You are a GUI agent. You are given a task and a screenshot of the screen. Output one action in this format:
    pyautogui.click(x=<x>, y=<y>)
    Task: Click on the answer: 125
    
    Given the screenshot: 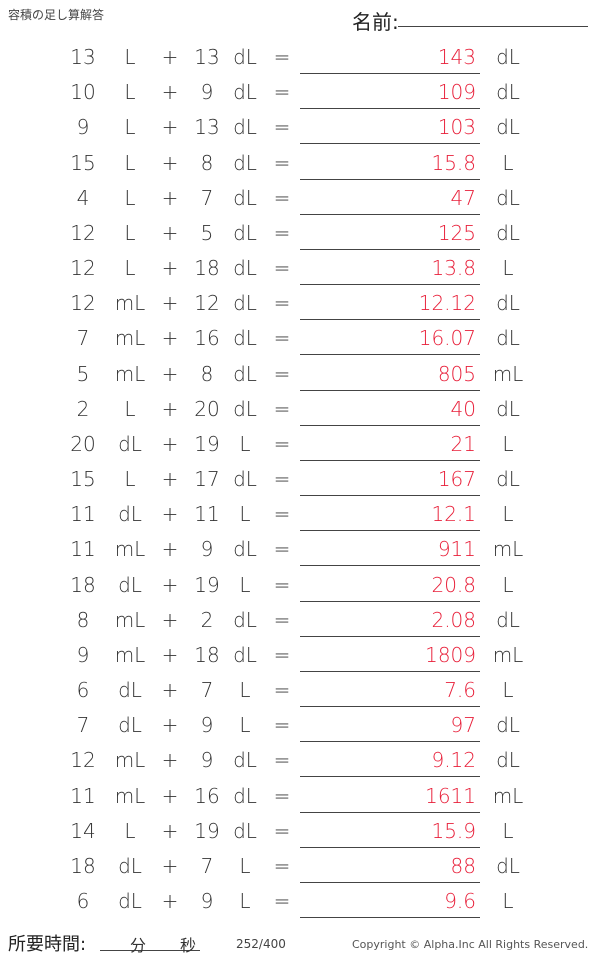 What is the action you would take?
    pyautogui.click(x=456, y=232)
    